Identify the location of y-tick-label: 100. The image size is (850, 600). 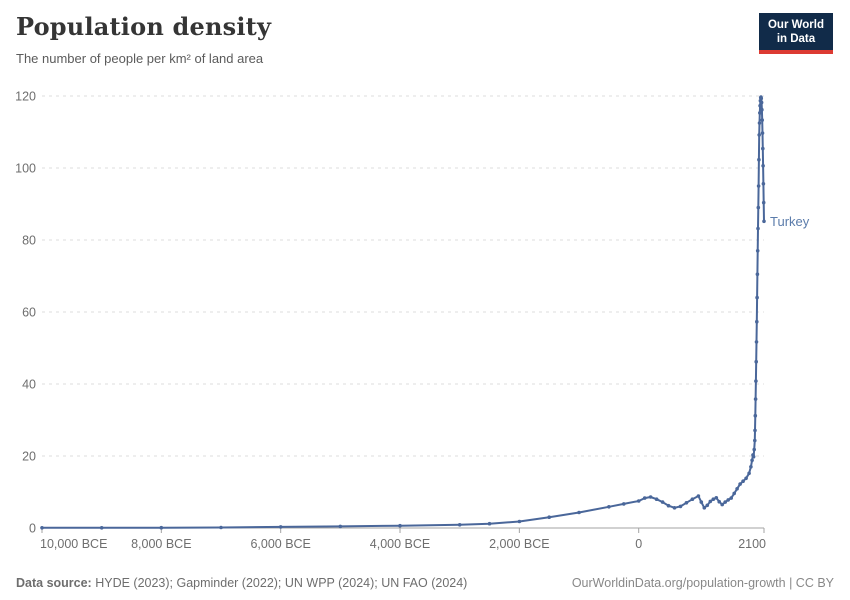
(25, 169).